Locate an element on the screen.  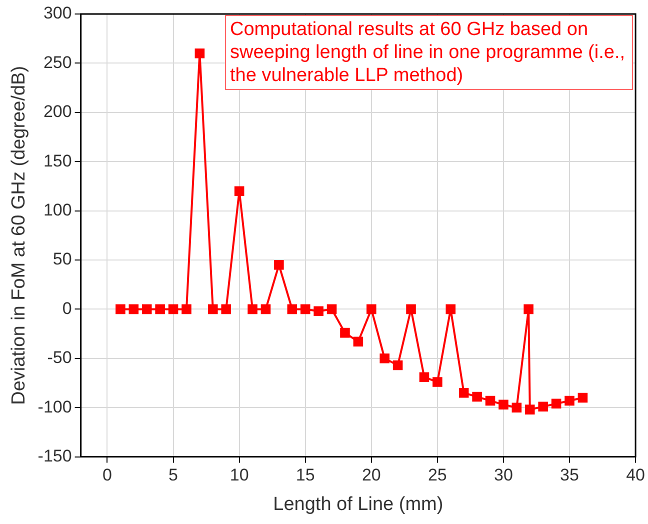
y-tick-label: 100 is located at coordinates (57, 210).